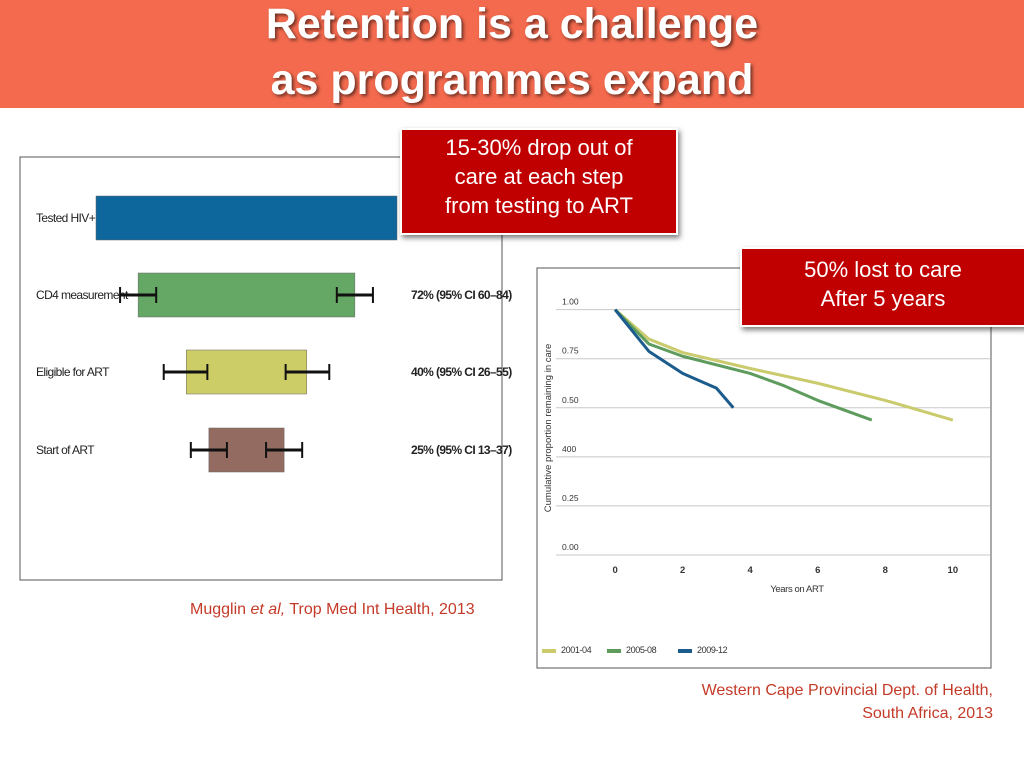 Image resolution: width=1024 pixels, height=768 pixels. What do you see at coordinates (570, 547) in the screenshot?
I see `y-tick-label: 0.00` at bounding box center [570, 547].